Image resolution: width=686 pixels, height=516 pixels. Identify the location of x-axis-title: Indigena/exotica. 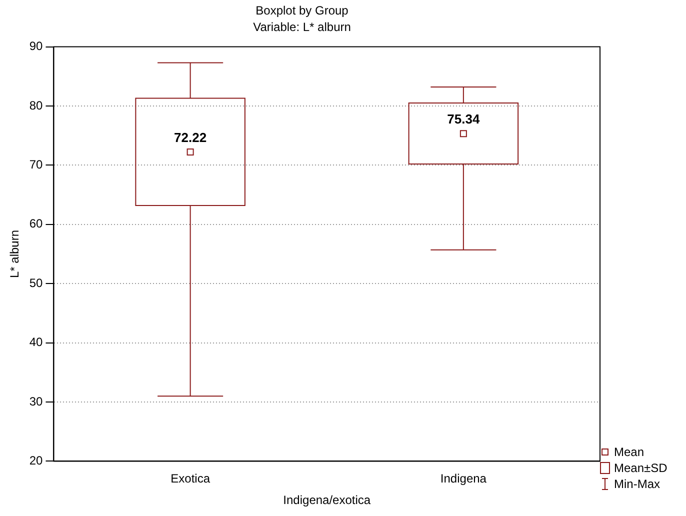
(327, 500).